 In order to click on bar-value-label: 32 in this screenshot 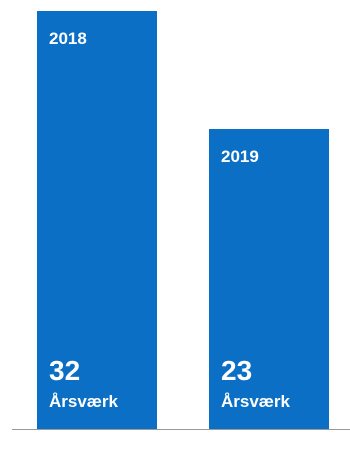, I will do `click(65, 370)`.